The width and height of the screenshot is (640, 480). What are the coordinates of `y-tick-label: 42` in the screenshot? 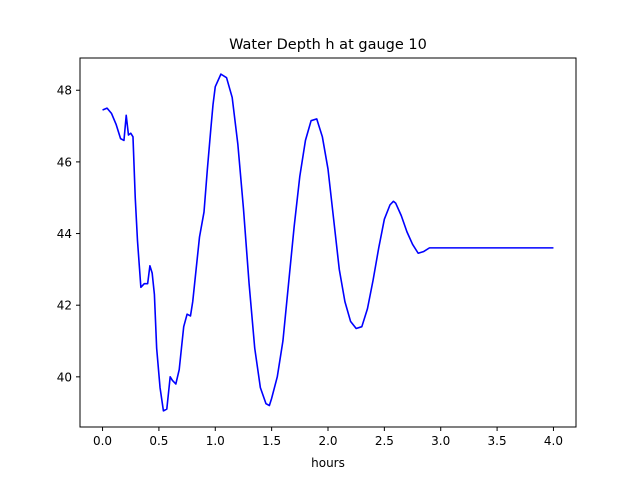 It's located at (64, 306).